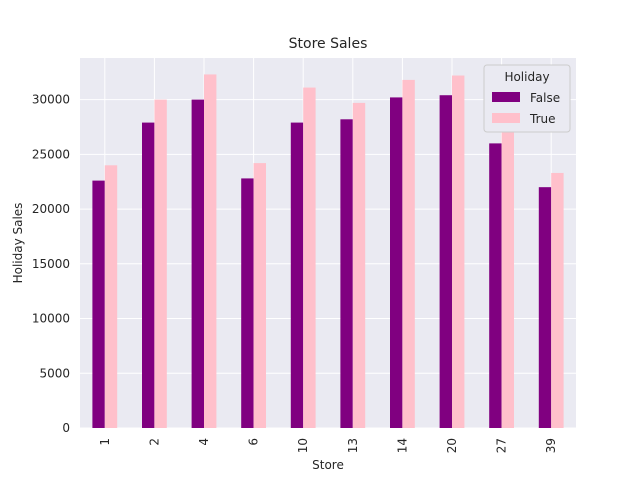  Describe the element at coordinates (51, 264) in the screenshot. I see `y-tick-label: 15000` at that location.